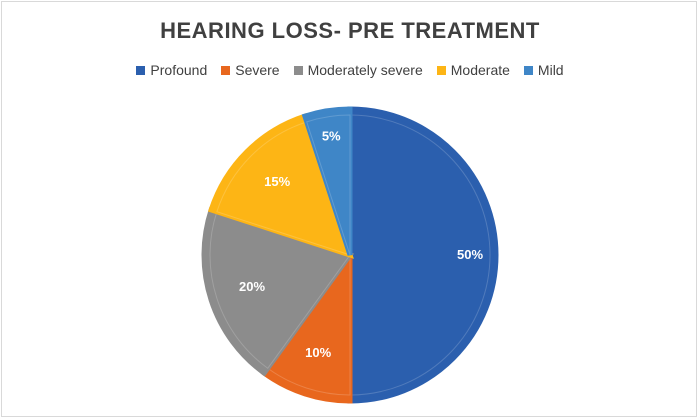 The height and width of the screenshot is (420, 700). I want to click on legend-item-moderate: Moderate, so click(473, 70).